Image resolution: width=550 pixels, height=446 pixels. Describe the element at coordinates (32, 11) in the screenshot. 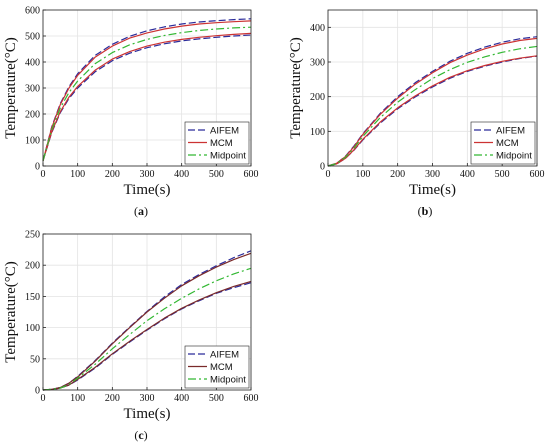

I see `y-tick-label: 600` at that location.